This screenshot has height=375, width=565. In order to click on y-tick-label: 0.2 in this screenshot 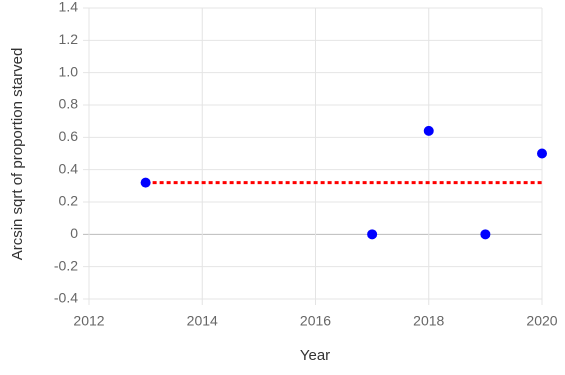, I will do `click(69, 201)`.